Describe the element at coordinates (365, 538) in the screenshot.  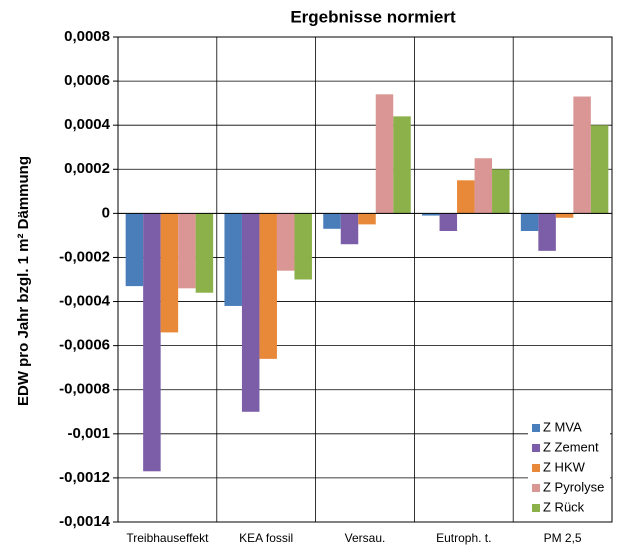
I see `x-tick-label: Versau.` at that location.